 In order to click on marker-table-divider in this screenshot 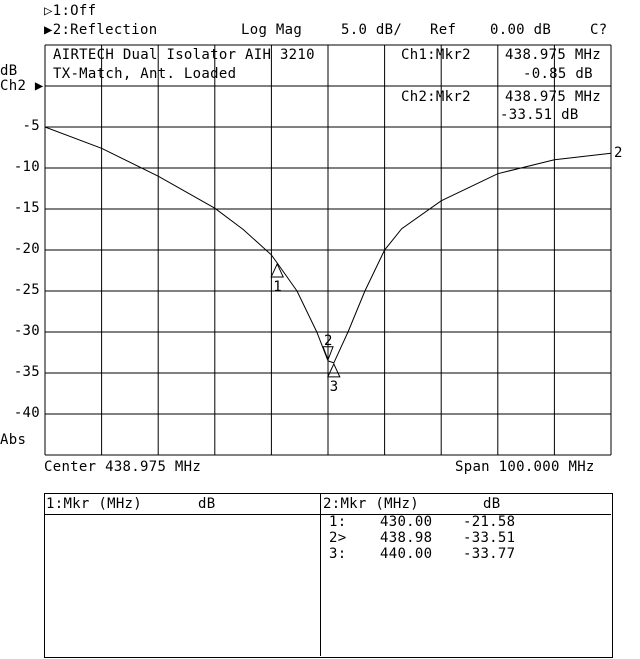, I will do `click(327, 514)`.